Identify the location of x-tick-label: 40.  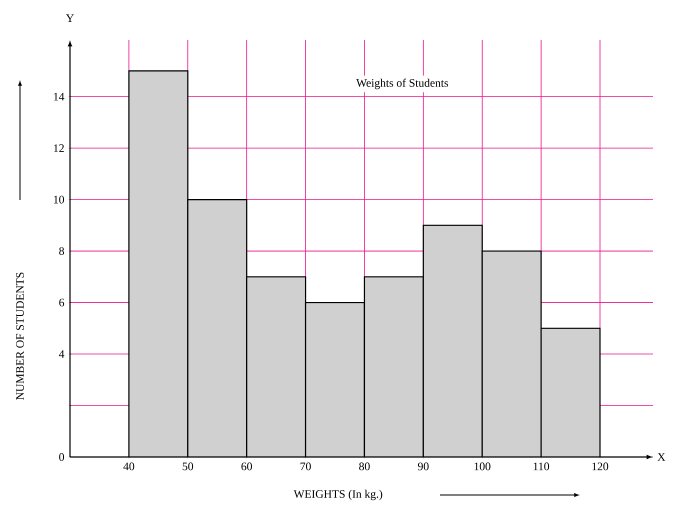
(128, 466).